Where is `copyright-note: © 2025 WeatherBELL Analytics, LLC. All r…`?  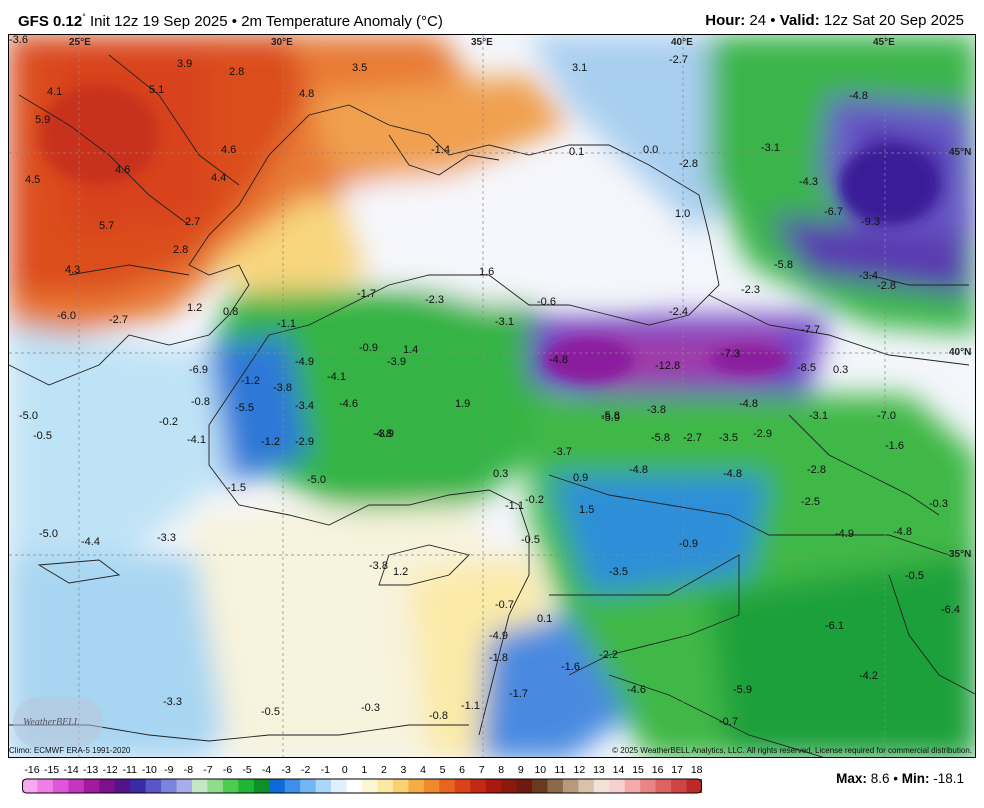
copyright-note: © 2025 WeatherBELL Analytics, LLC. All r… is located at coordinates (792, 750).